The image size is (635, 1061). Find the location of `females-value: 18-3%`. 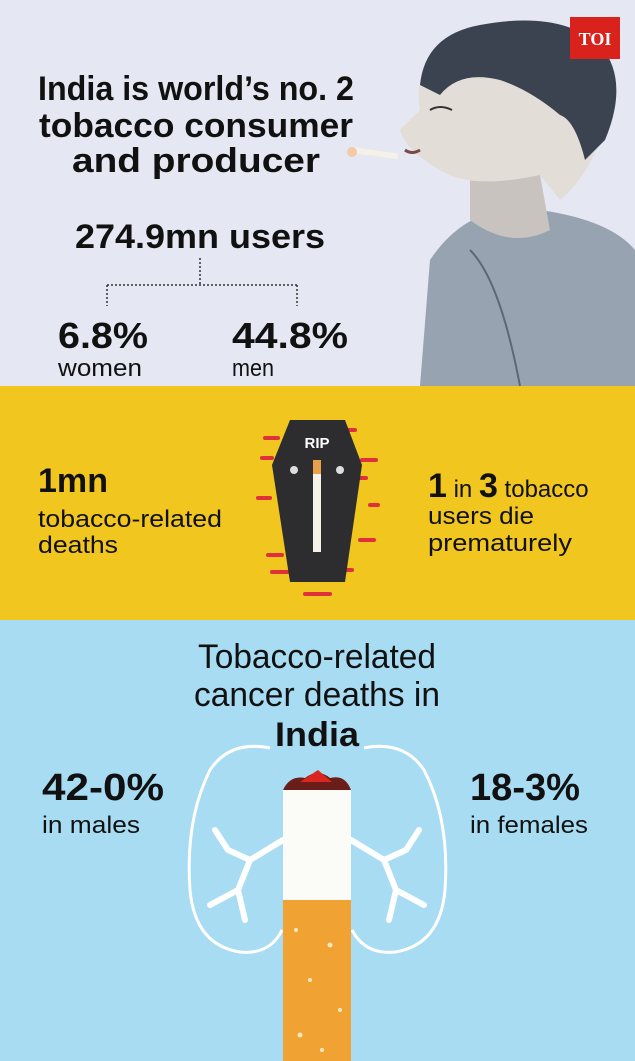

females-value: 18-3% is located at coordinates (525, 788).